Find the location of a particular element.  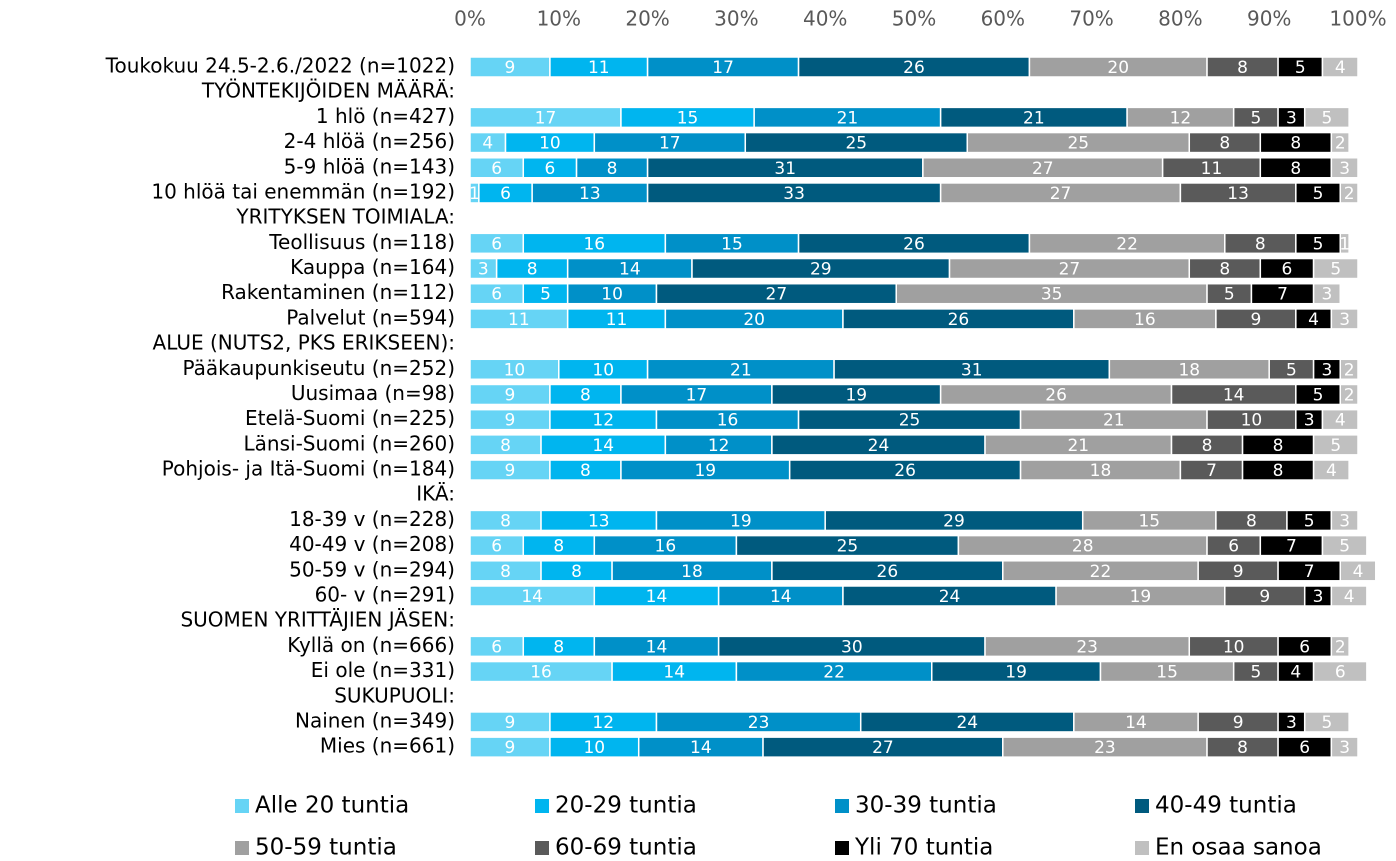

data-label: 23 is located at coordinates (1105, 748).